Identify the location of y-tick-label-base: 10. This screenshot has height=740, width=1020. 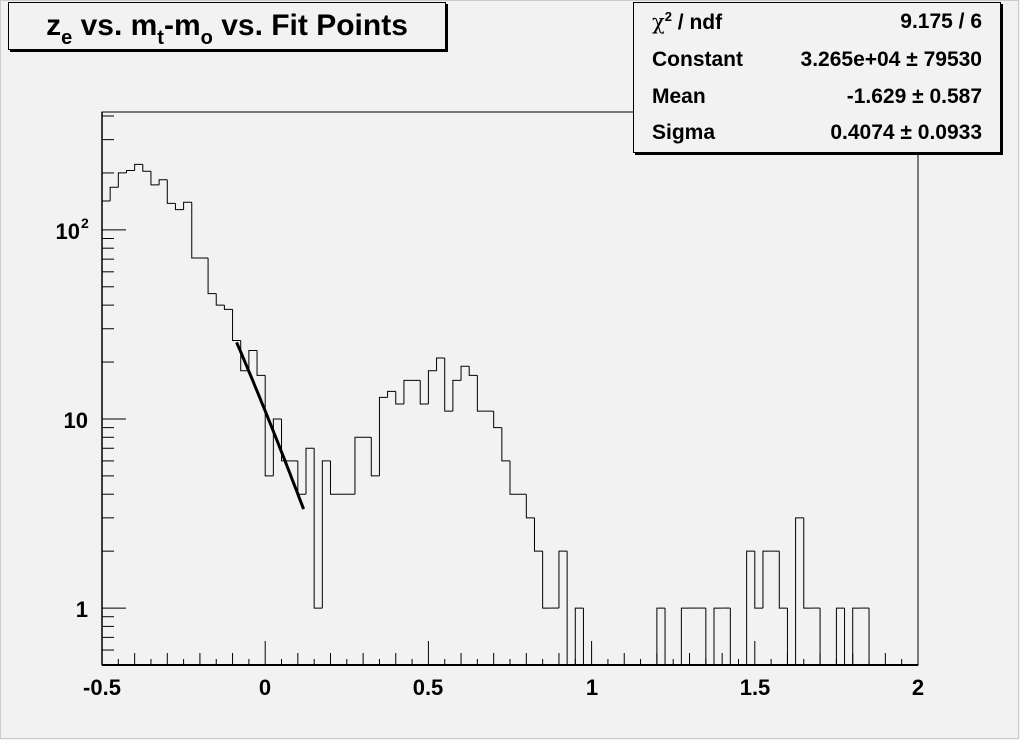
(68, 231).